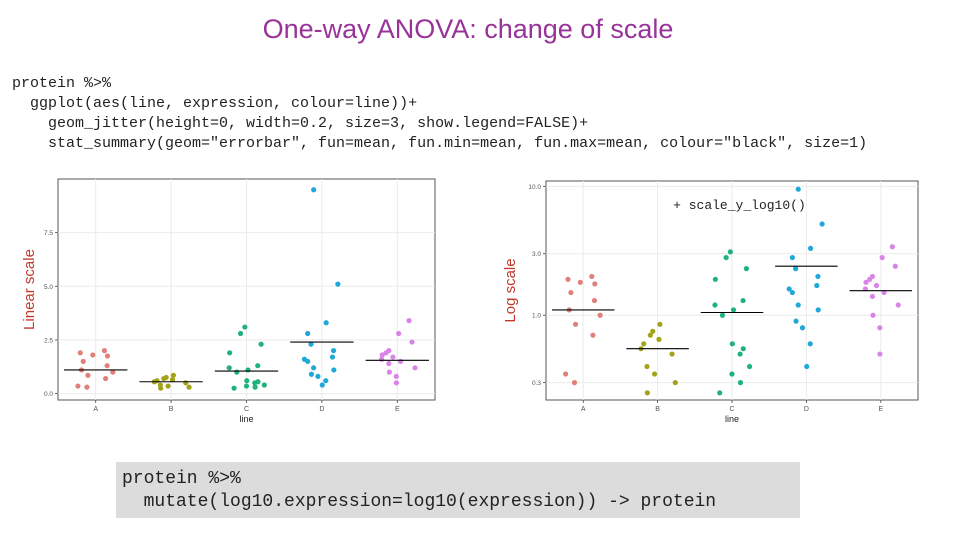 The height and width of the screenshot is (540, 960). What do you see at coordinates (536, 383) in the screenshot?
I see `y-tick-label: 0.3` at bounding box center [536, 383].